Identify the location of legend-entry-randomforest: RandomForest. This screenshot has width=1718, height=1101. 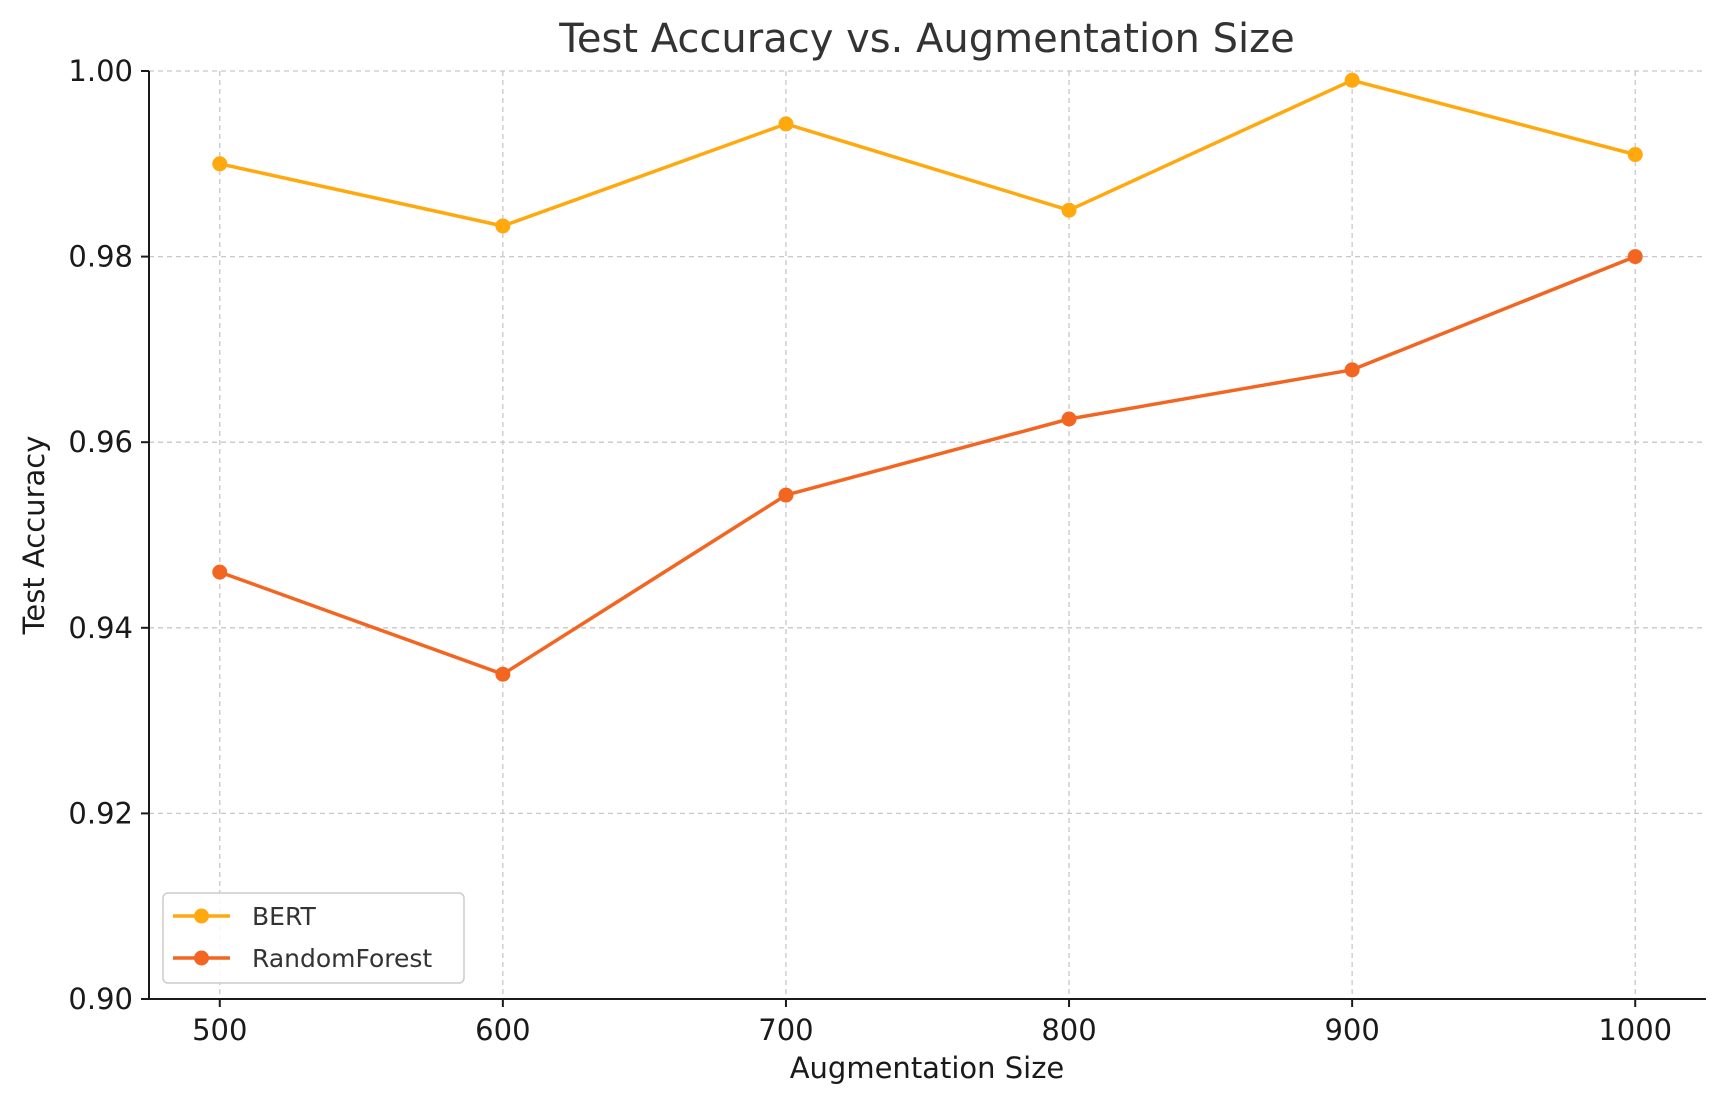
(302, 958).